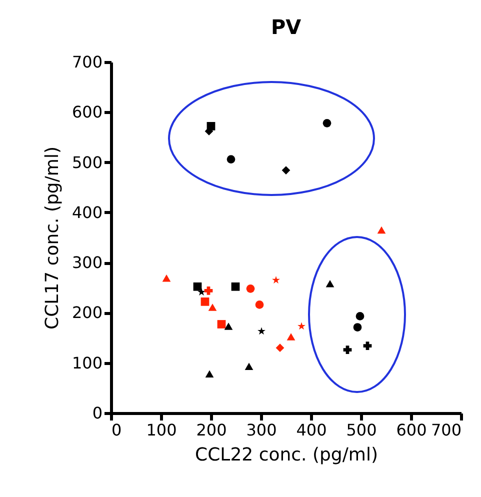  I want to click on y-tick-label: 300, so click(87, 262).